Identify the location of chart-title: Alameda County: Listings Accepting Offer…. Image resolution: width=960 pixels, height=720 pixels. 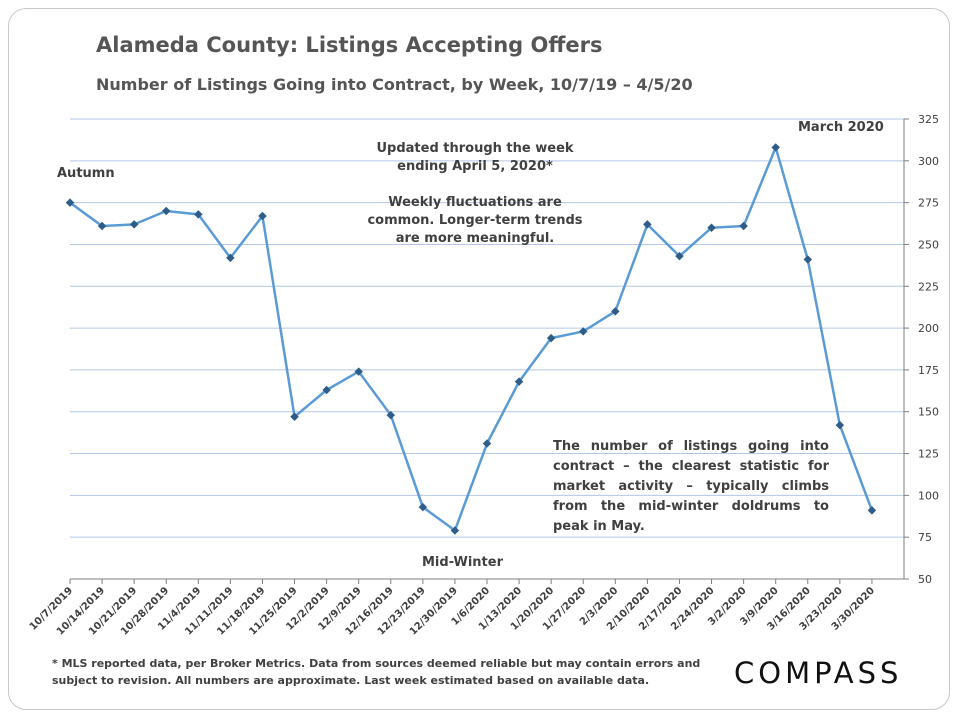
(349, 45).